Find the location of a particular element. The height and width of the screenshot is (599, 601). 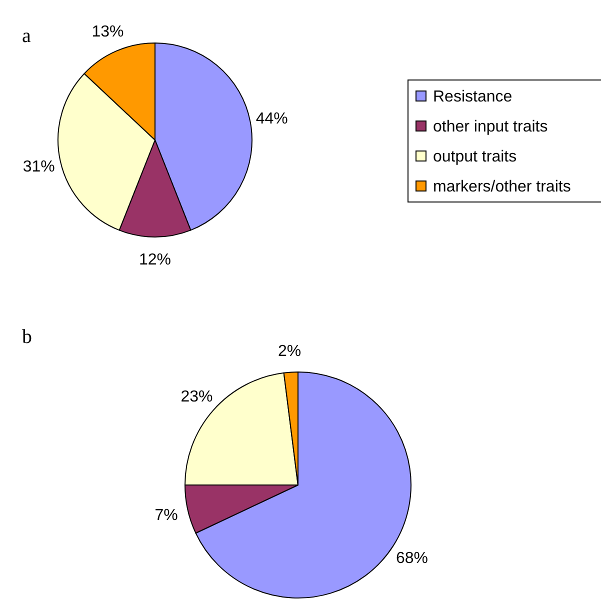

legend-label: output traits is located at coordinates (475, 157).